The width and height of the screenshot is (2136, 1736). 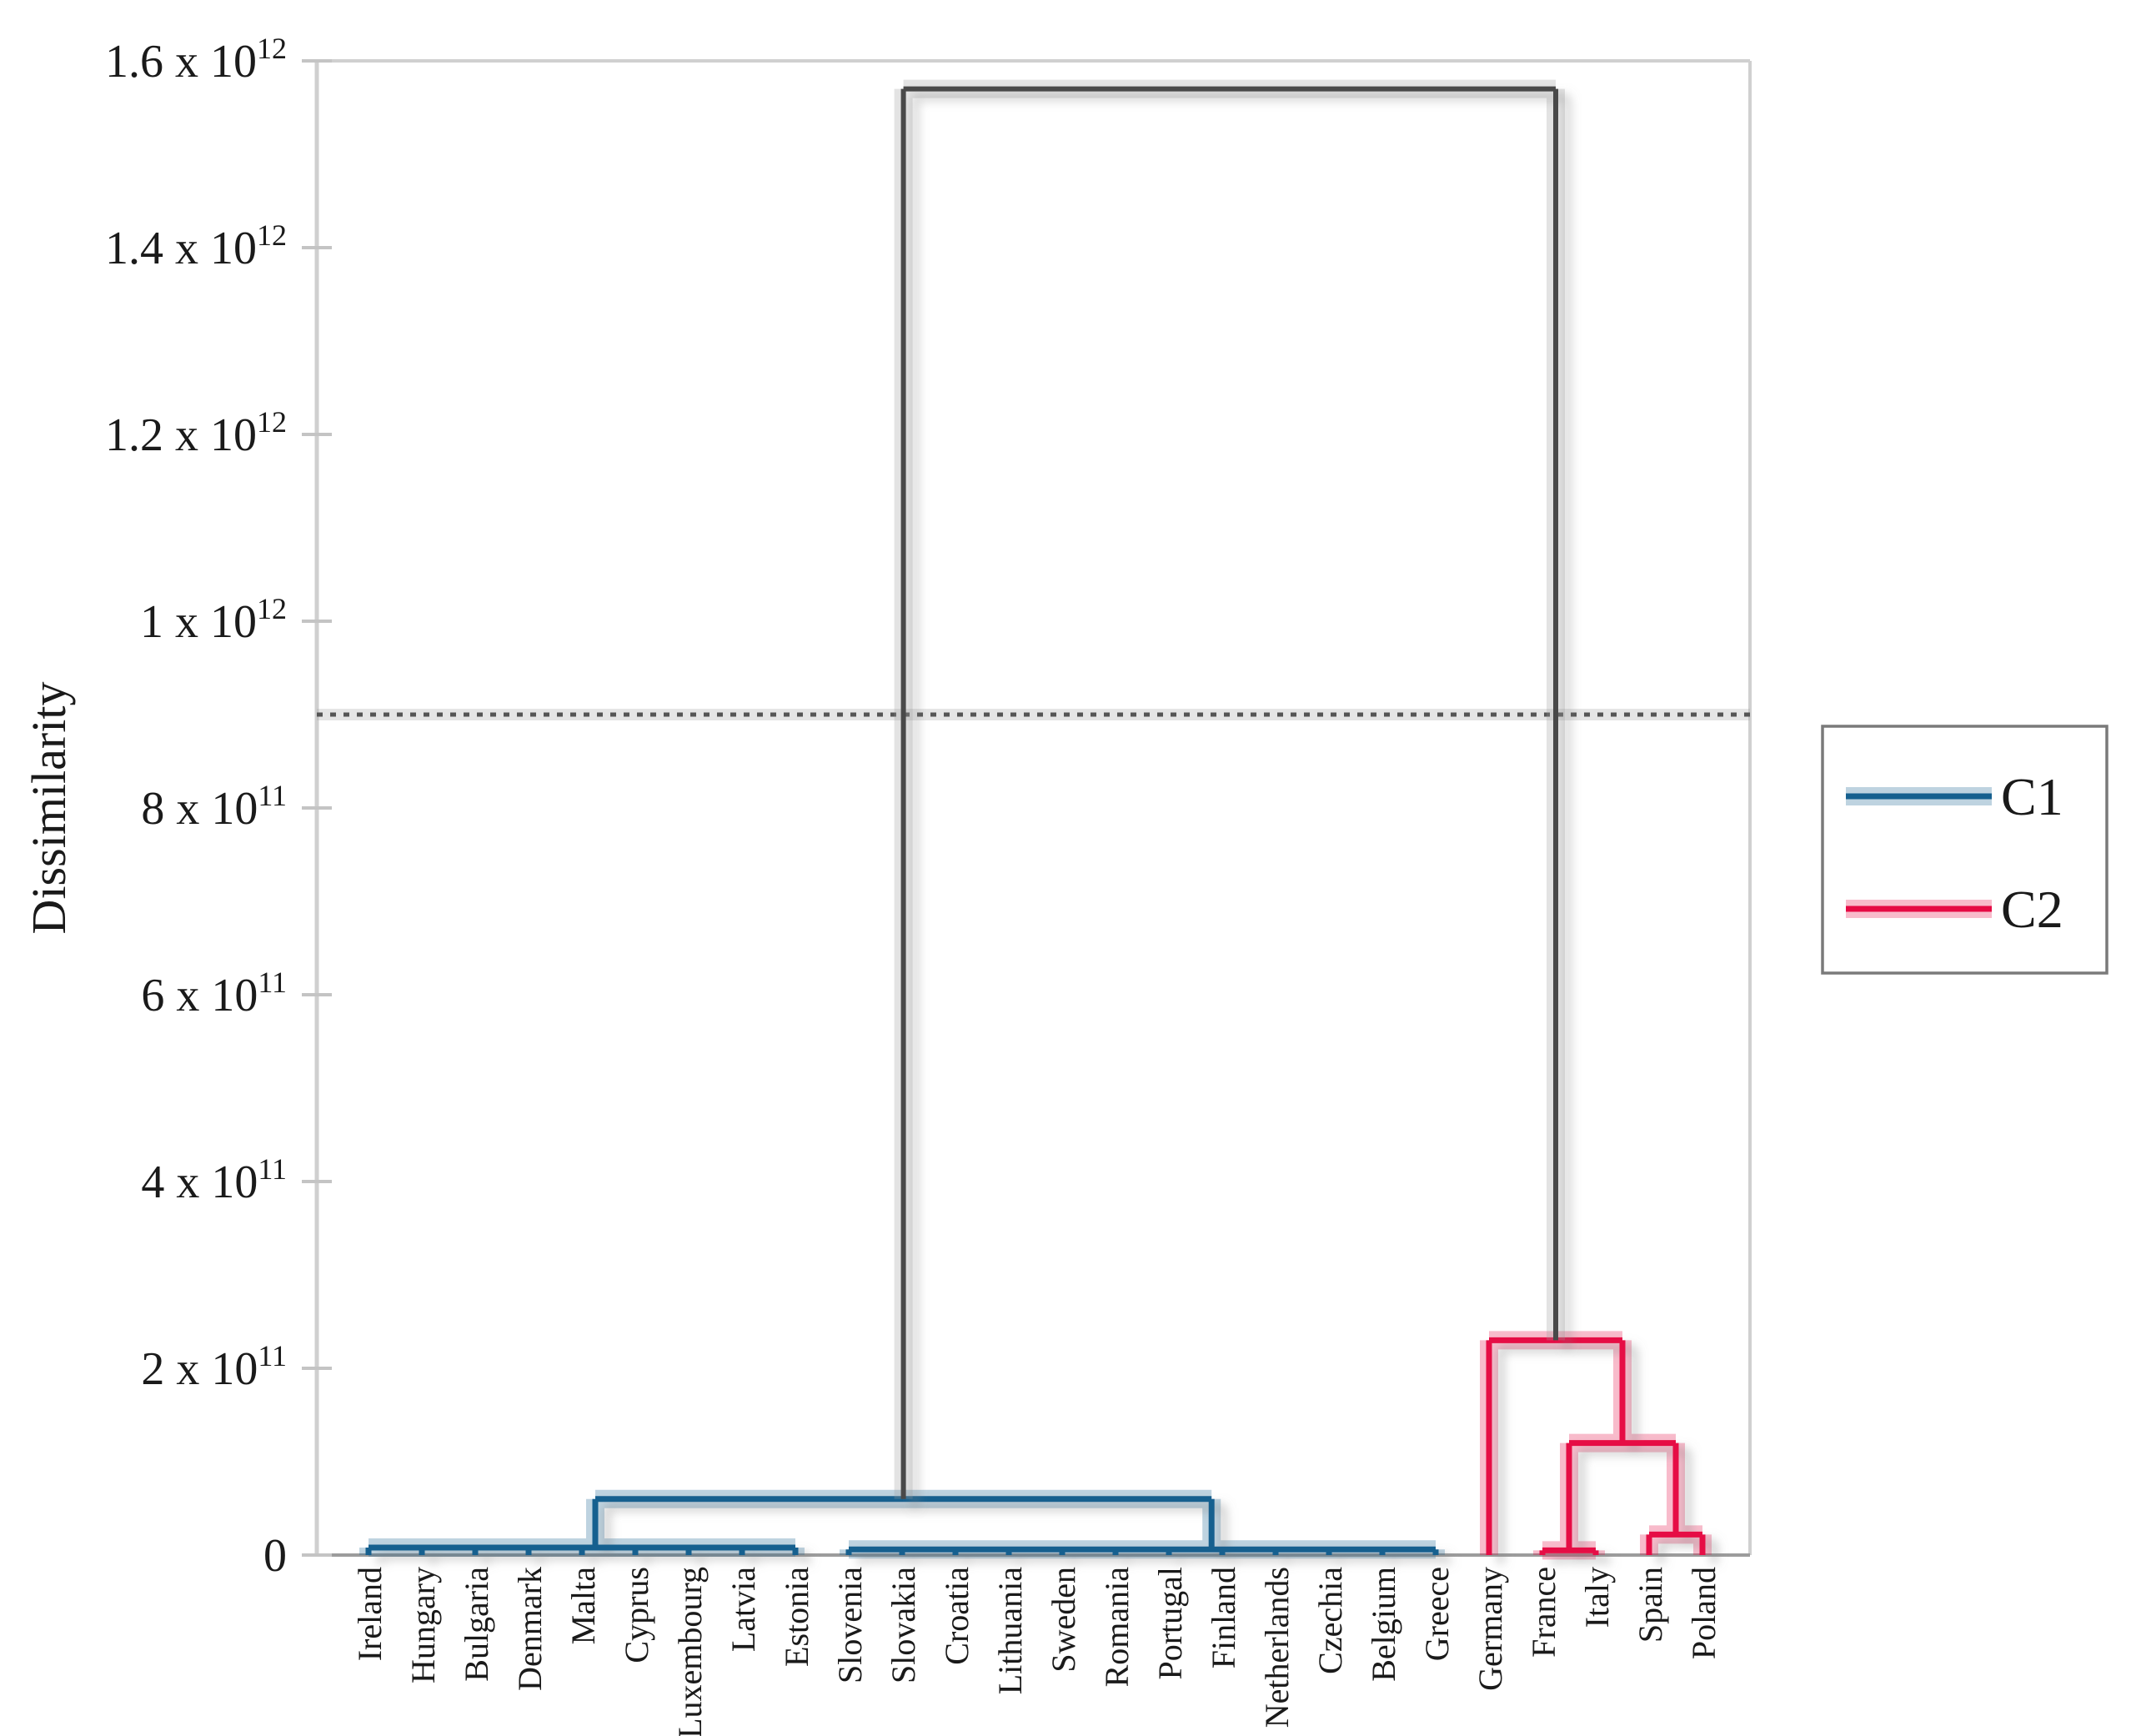 I want to click on x-category-label: Slovakia, so click(x=903, y=1625).